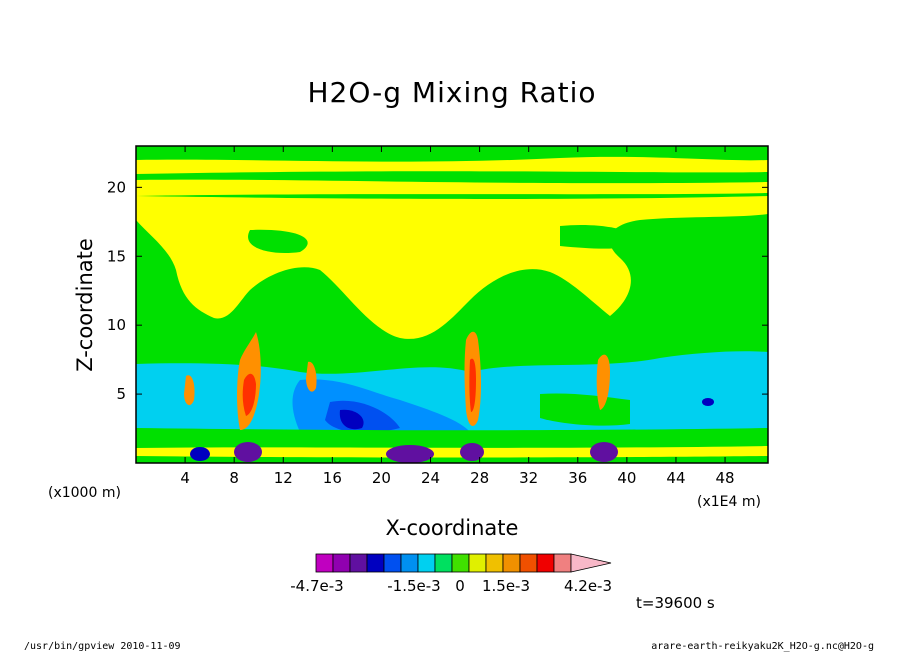  What do you see at coordinates (506, 586) in the screenshot?
I see `colorbar-label: 1.5e-3` at bounding box center [506, 586].